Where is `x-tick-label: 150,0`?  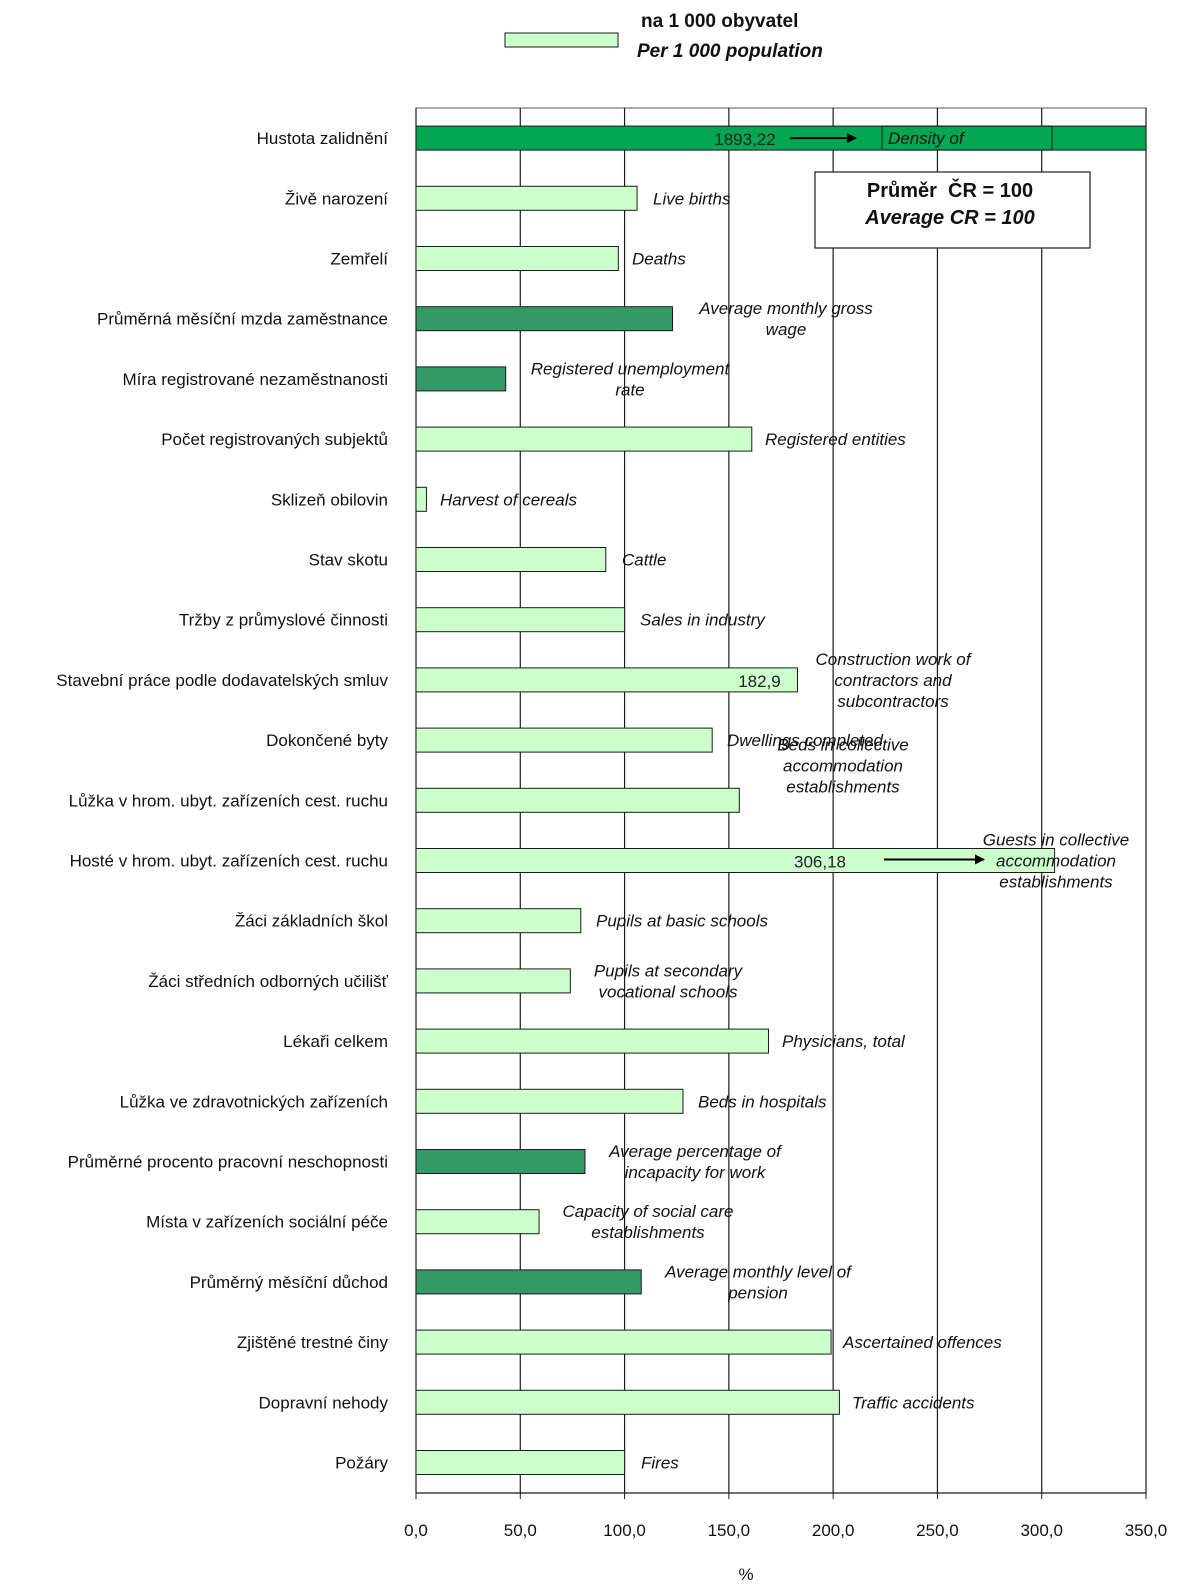
x-tick-label: 150,0 is located at coordinates (729, 1530).